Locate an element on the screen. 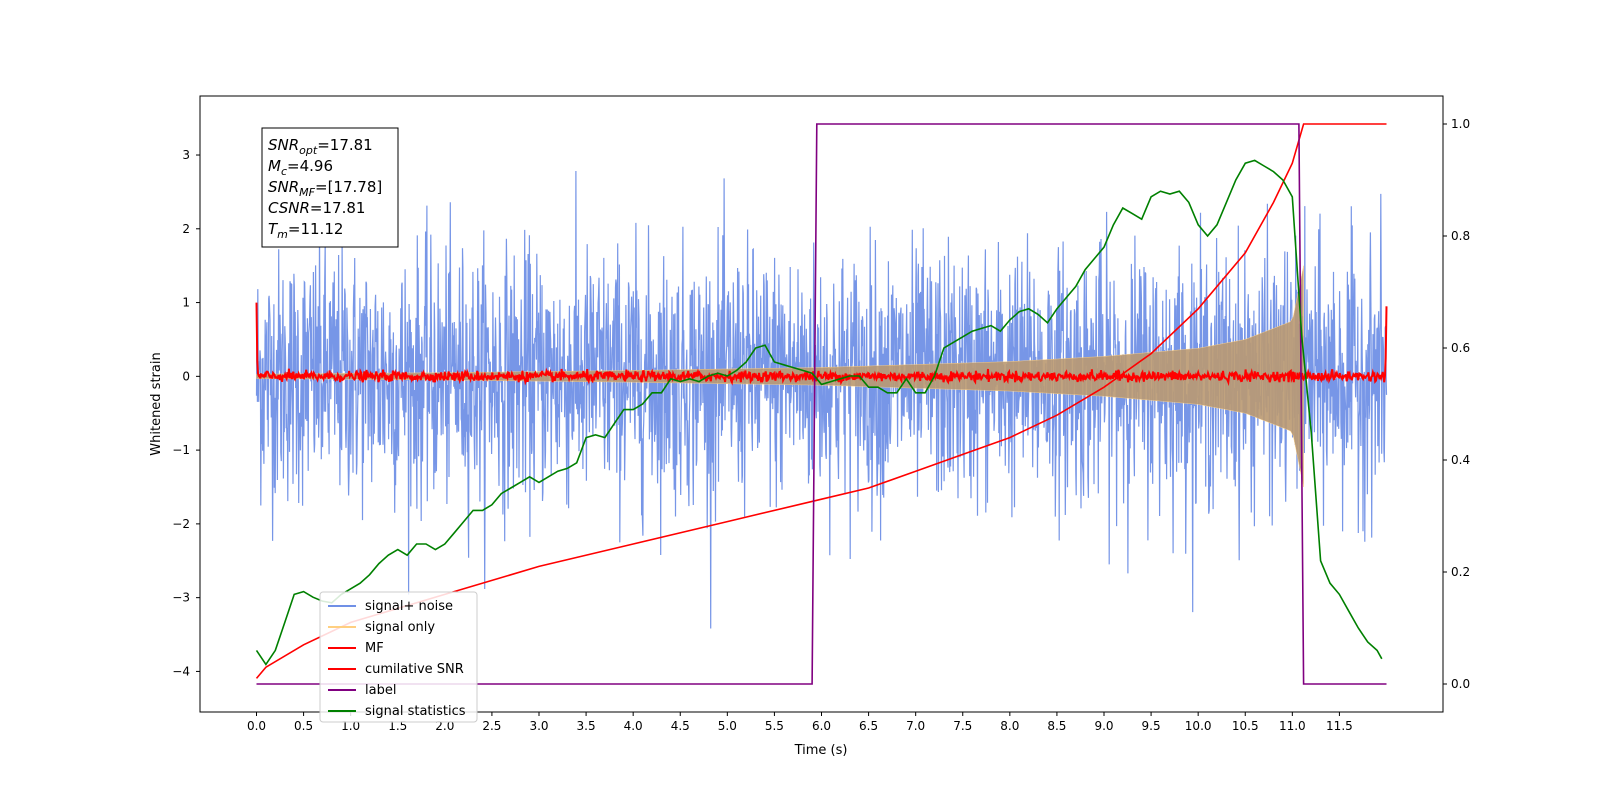 Image resolution: width=1600 pixels, height=800 pixels. x-tick-label: 6.5 is located at coordinates (868, 726).